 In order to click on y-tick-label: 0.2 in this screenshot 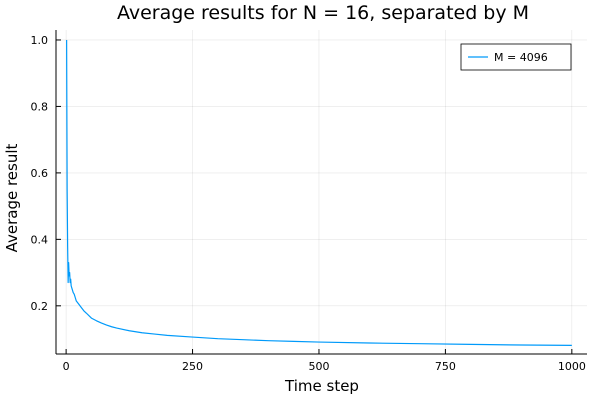, I will do `click(40, 306)`.